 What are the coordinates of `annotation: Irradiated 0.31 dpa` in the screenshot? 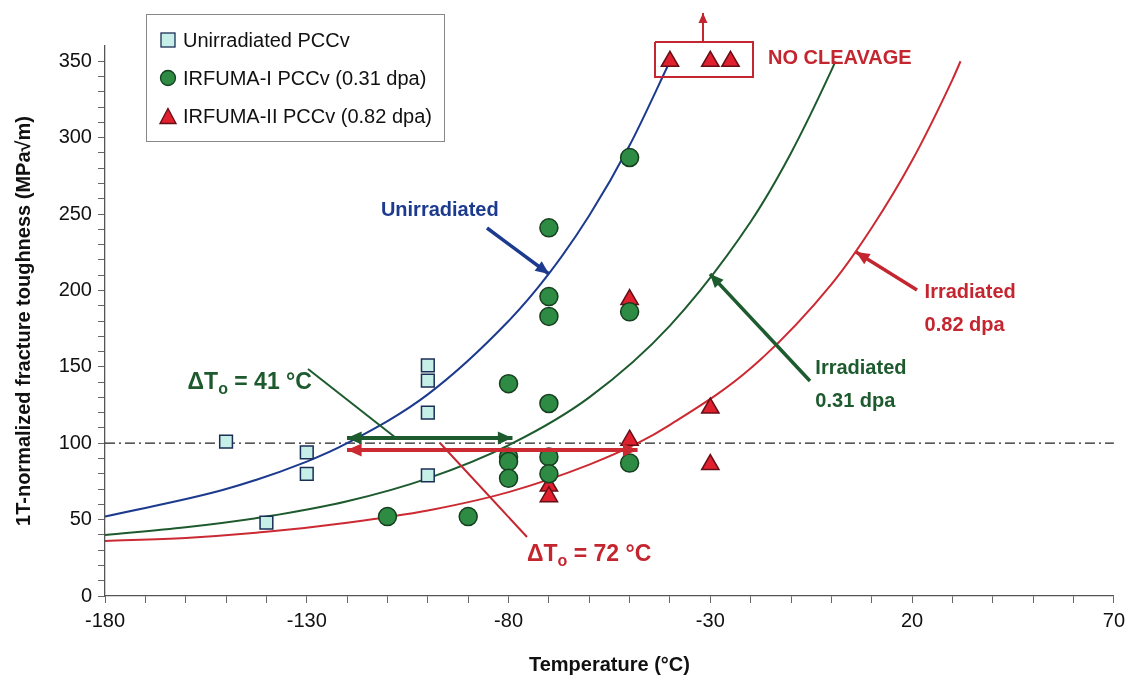 It's located at (861, 384).